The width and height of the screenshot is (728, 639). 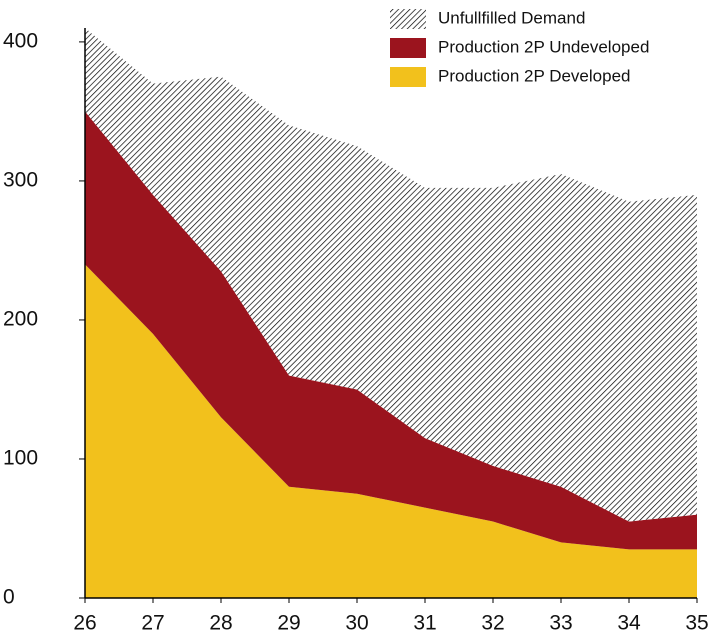 I want to click on x-tick-label: 35, so click(x=696, y=623).